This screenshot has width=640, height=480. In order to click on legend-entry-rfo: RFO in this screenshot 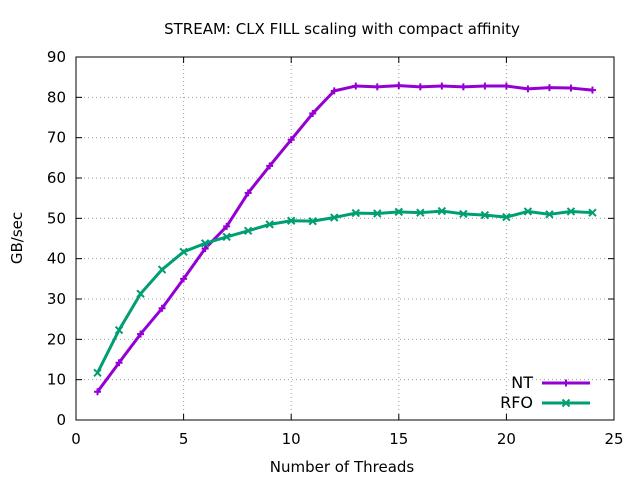, I will do `click(545, 402)`.